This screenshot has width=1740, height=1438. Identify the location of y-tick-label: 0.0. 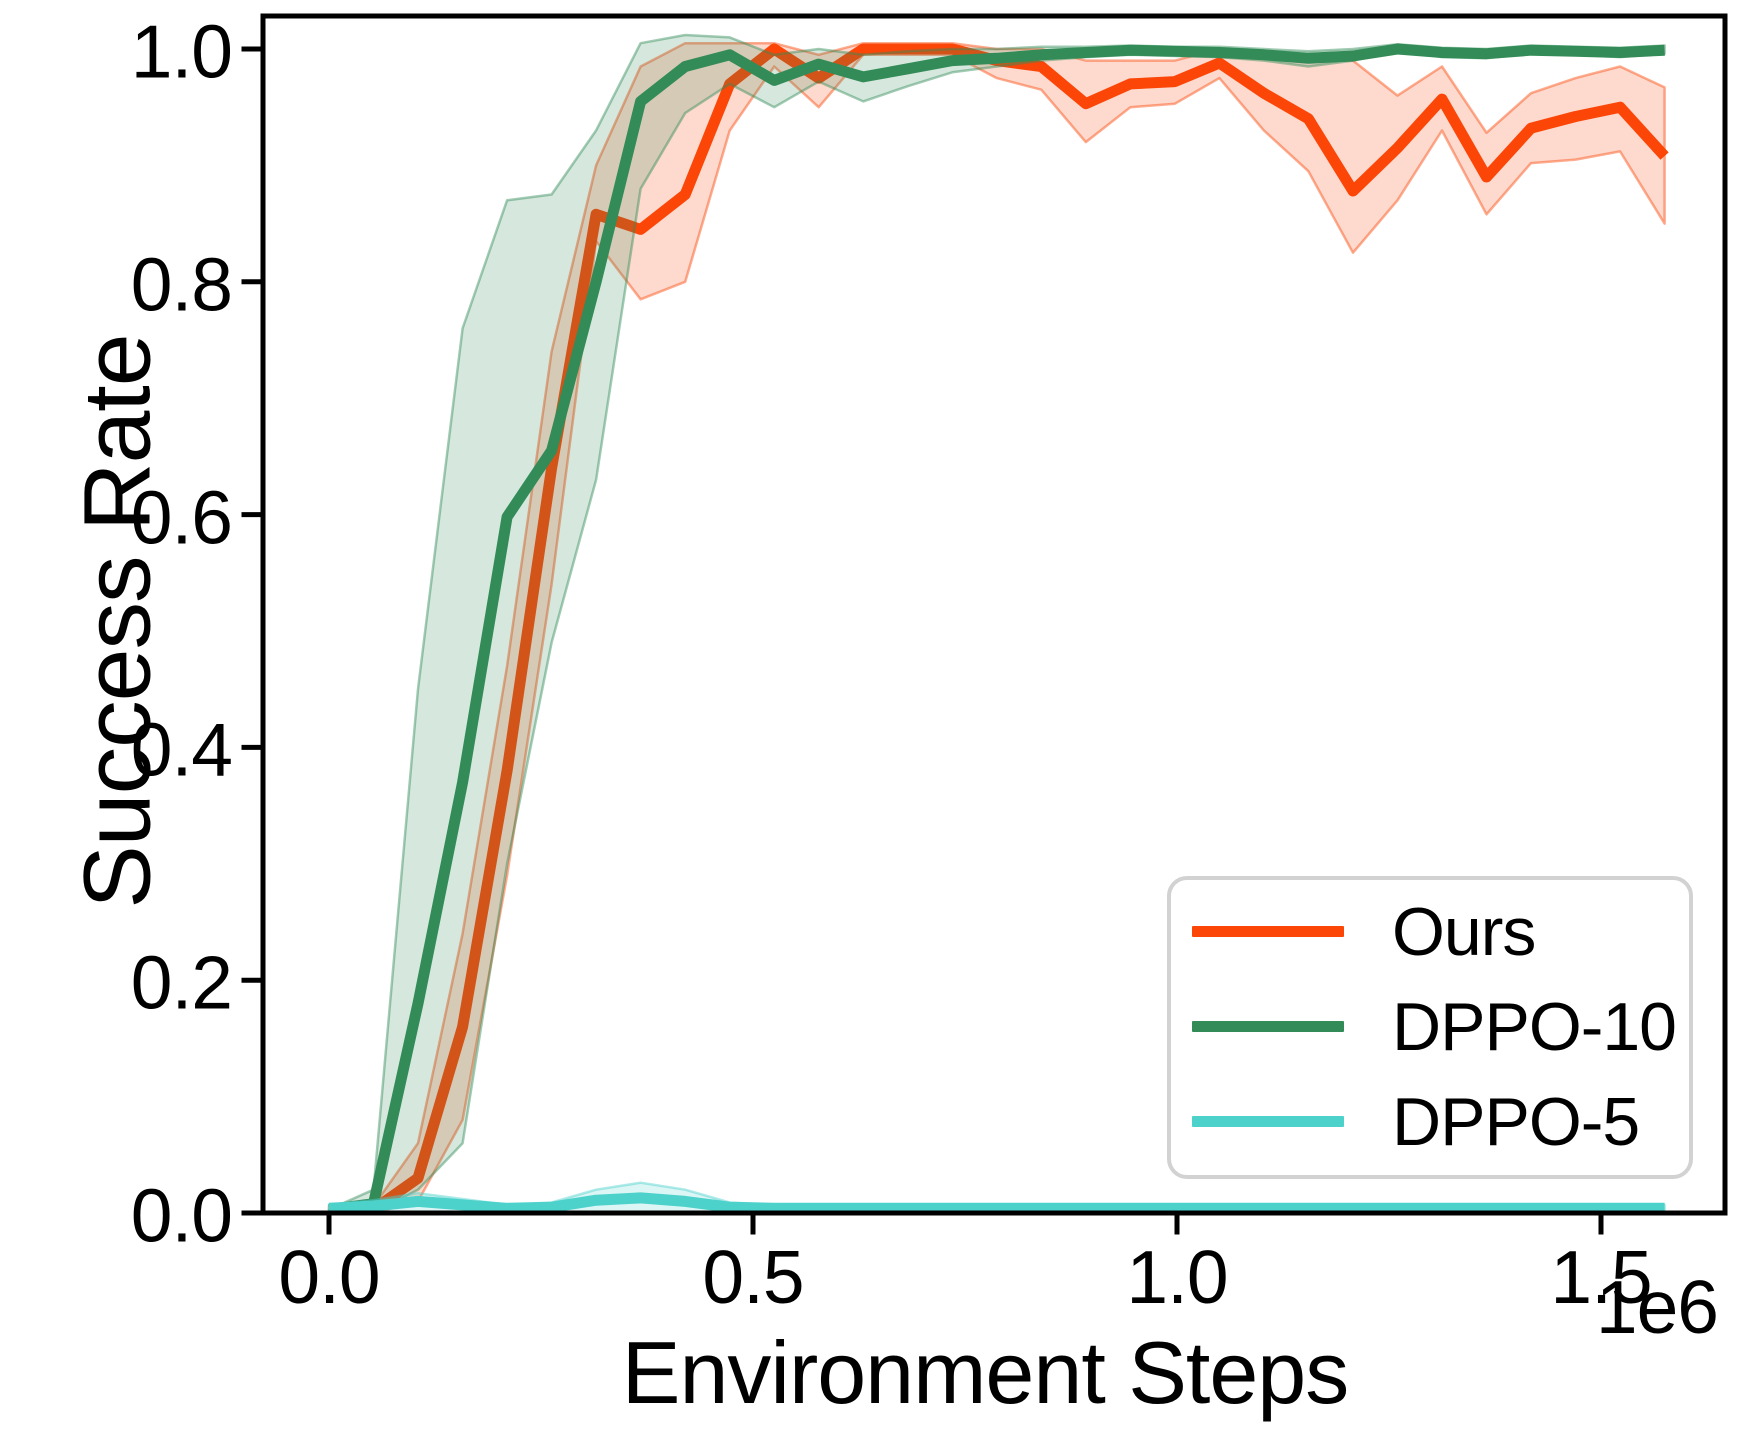
(181, 1215).